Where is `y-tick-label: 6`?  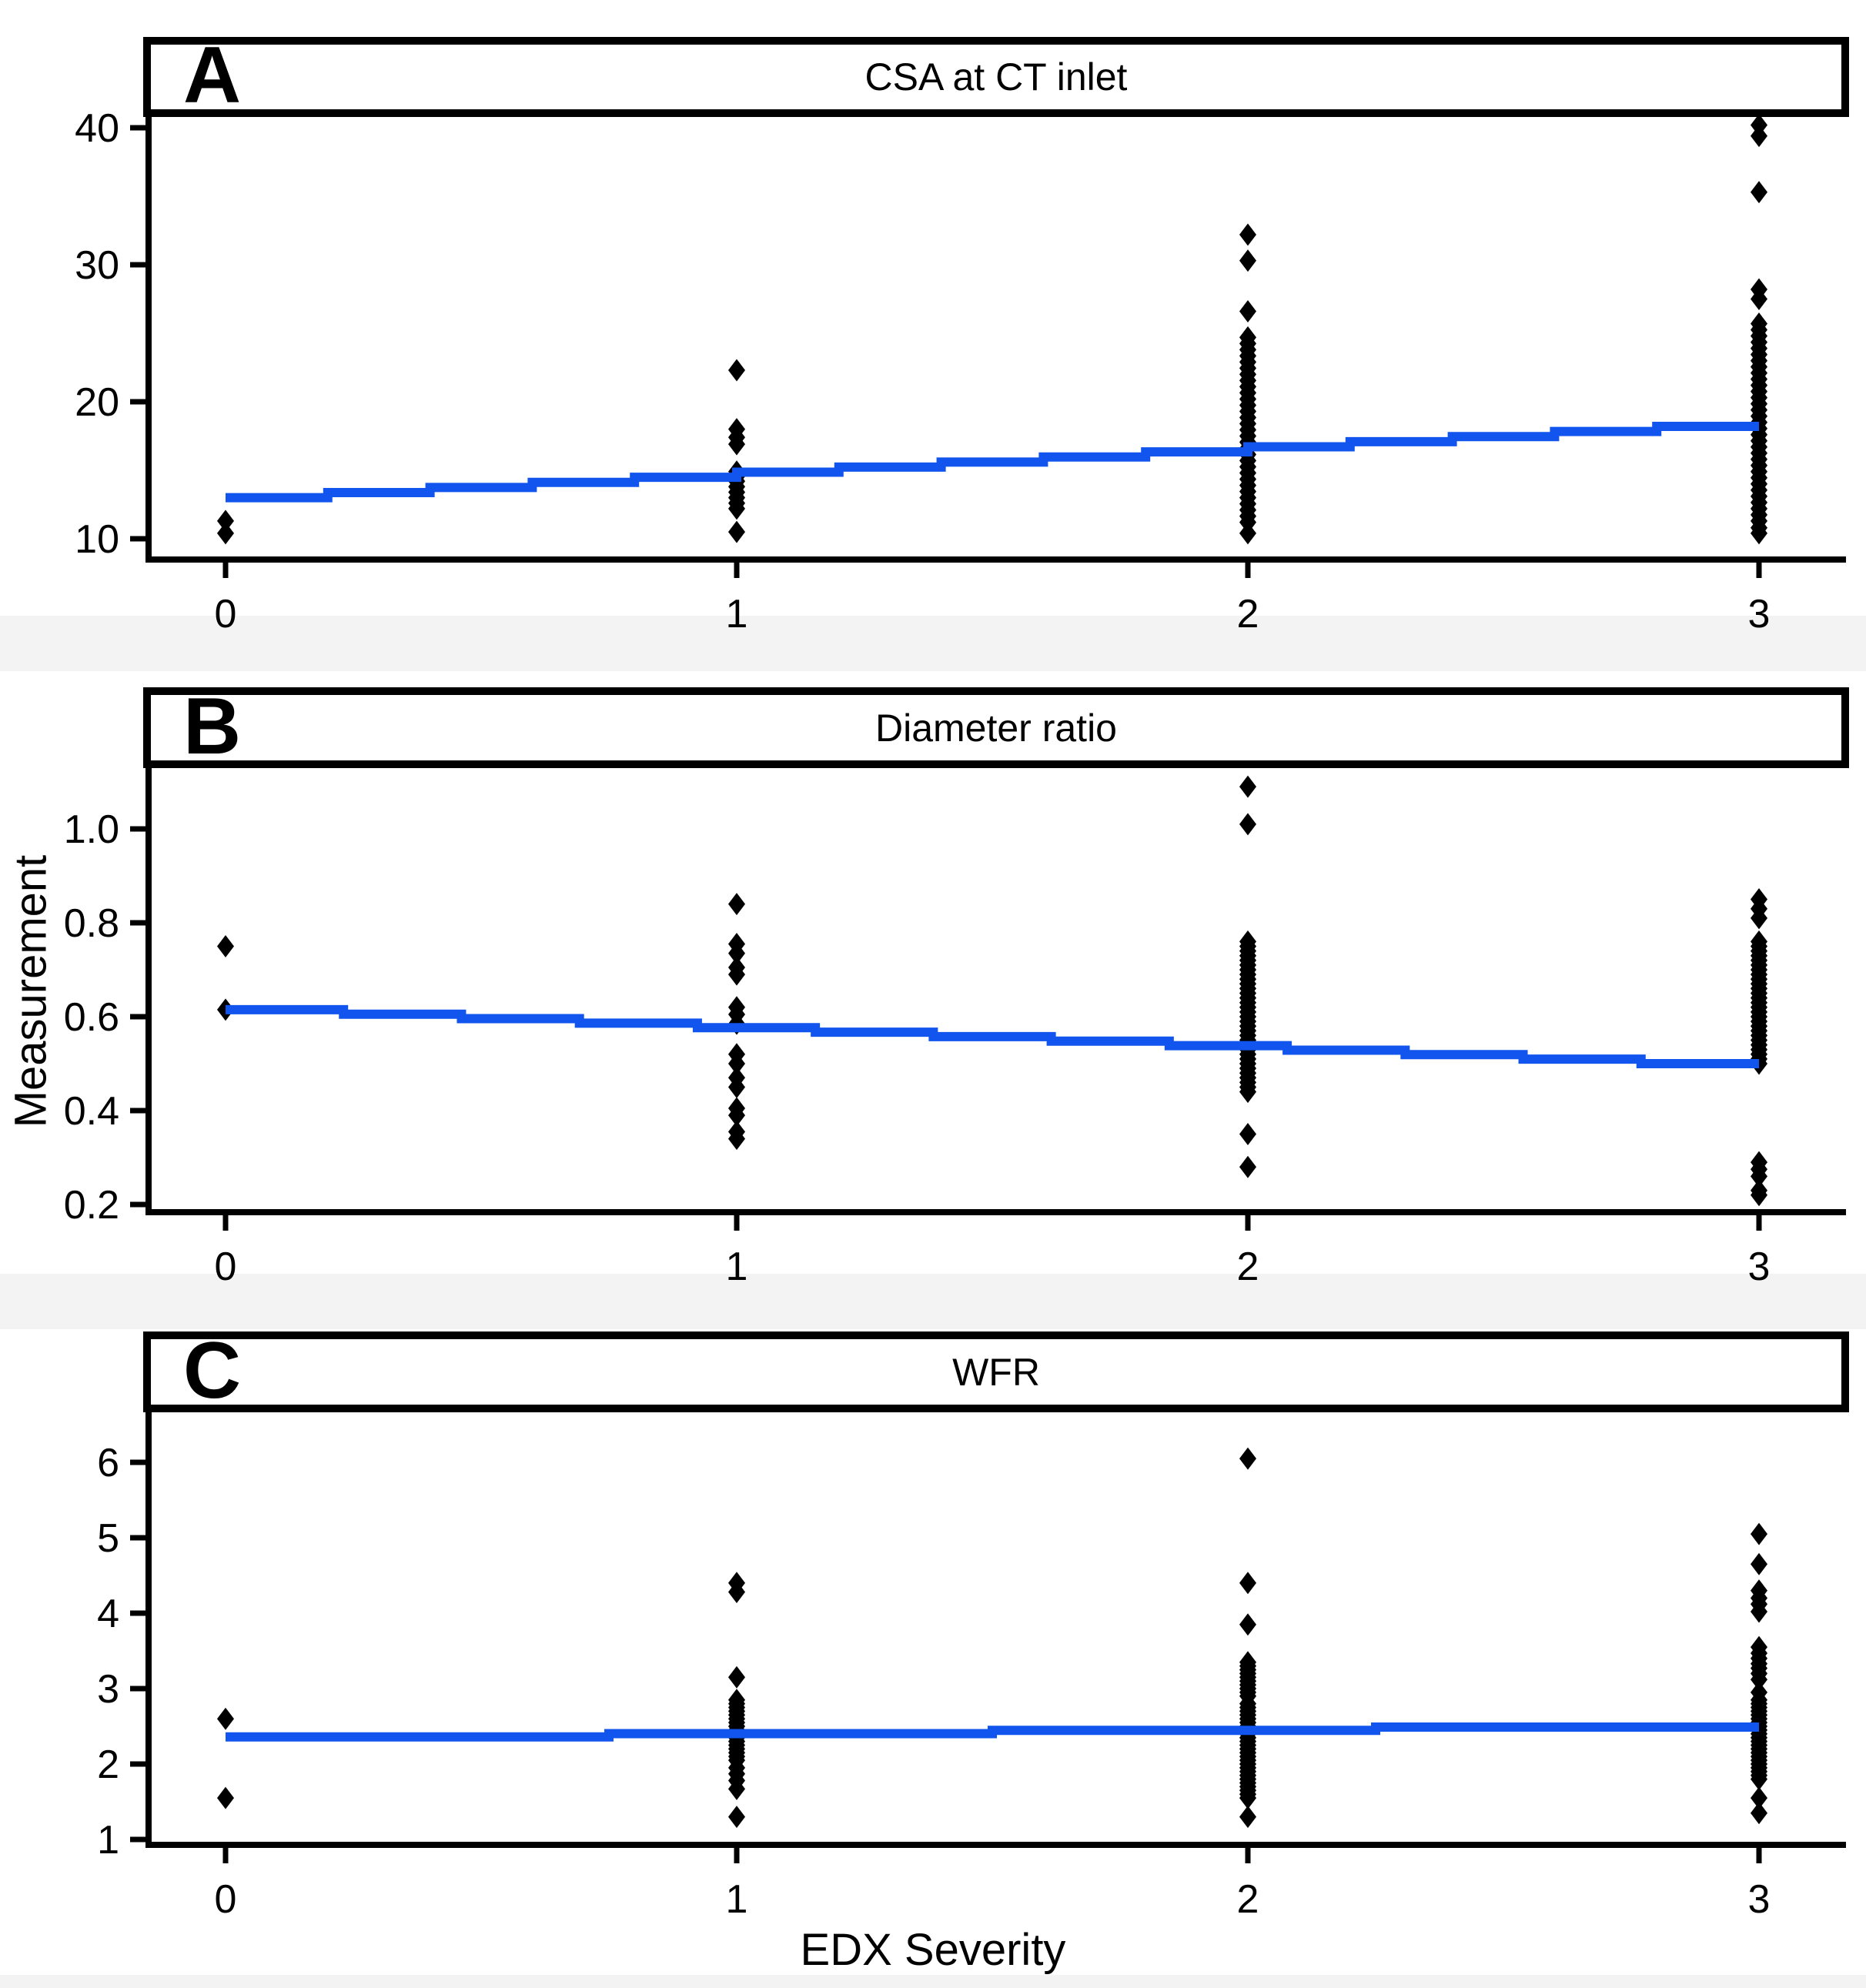 y-tick-label: 6 is located at coordinates (108, 1463).